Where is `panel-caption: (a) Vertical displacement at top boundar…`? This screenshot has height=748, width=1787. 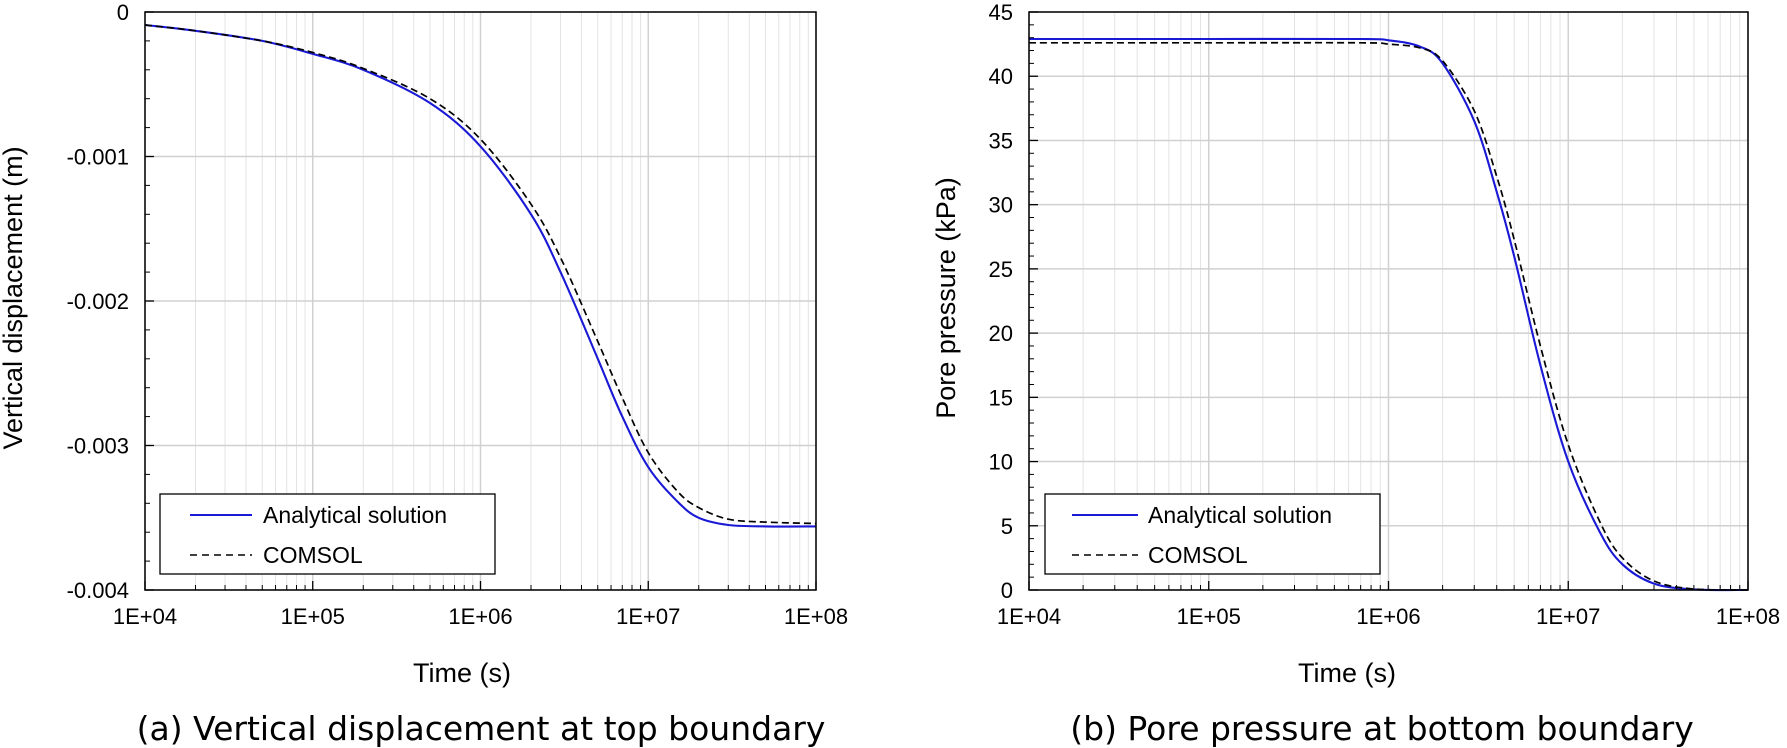 panel-caption: (a) Vertical displacement at top boundar… is located at coordinates (481, 728).